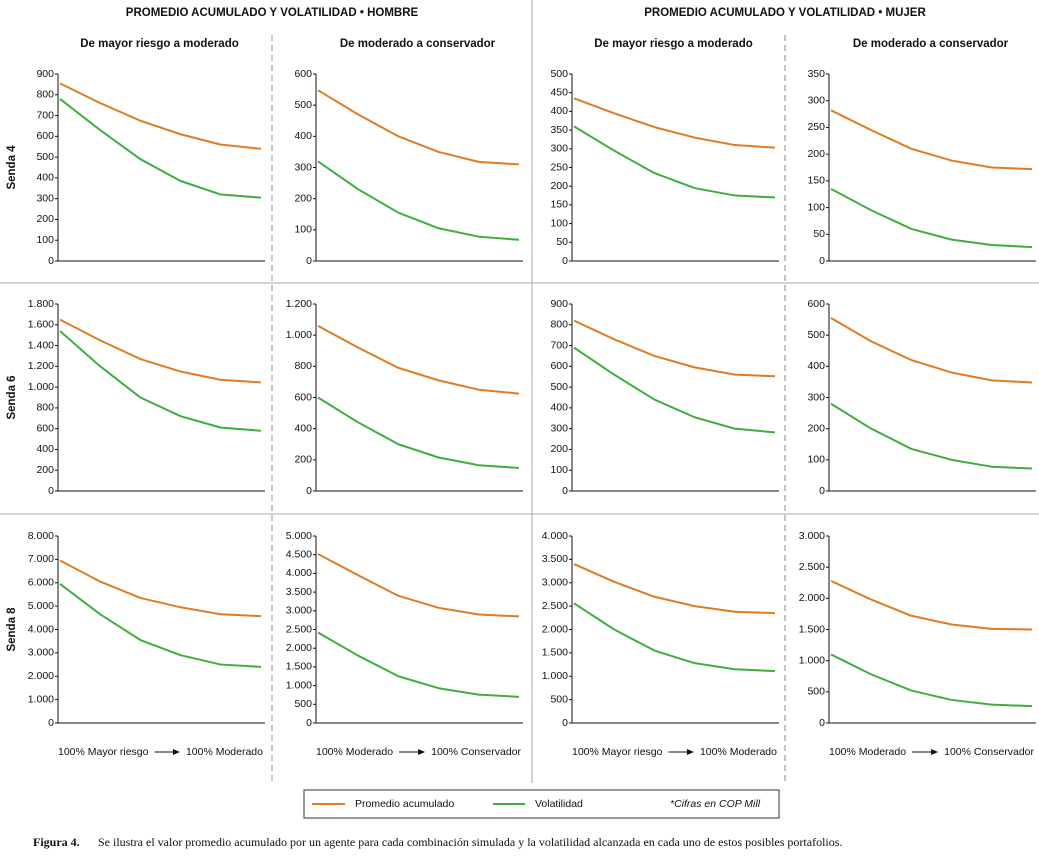  I want to click on y-tick-label: 4.500, so click(299, 554).